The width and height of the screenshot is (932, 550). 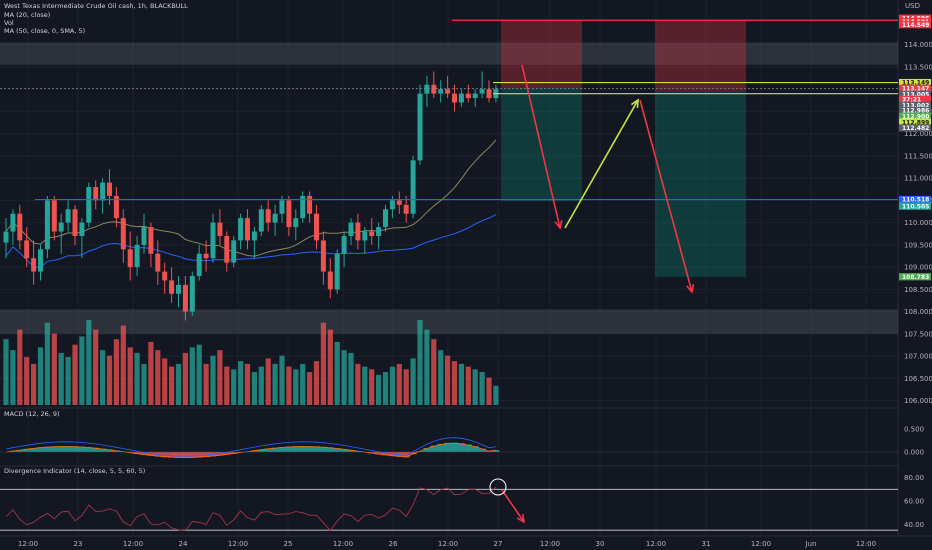 What do you see at coordinates (27, 15) in the screenshot?
I see `legend-ma20: MA (20, close)` at bounding box center [27, 15].